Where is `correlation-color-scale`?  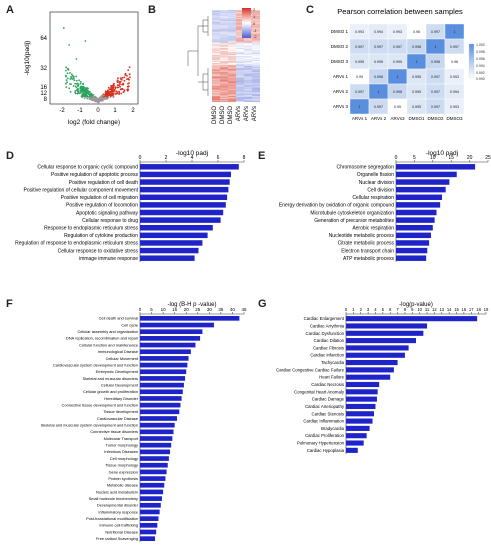 correlation-color-scale is located at coordinates (471, 61).